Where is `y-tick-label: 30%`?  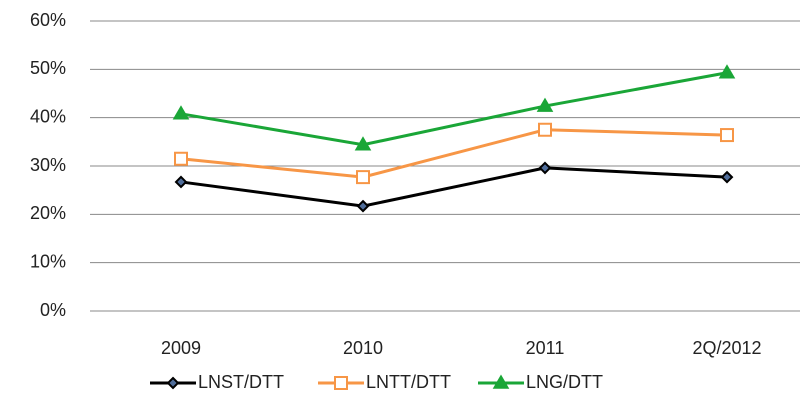
y-tick-label: 30% is located at coordinates (48, 165).